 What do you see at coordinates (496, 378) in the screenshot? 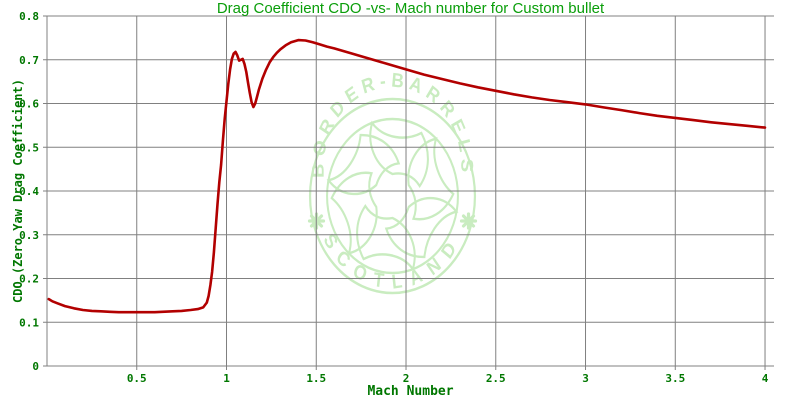
I see `x-tick-label: 2.5` at bounding box center [496, 378].